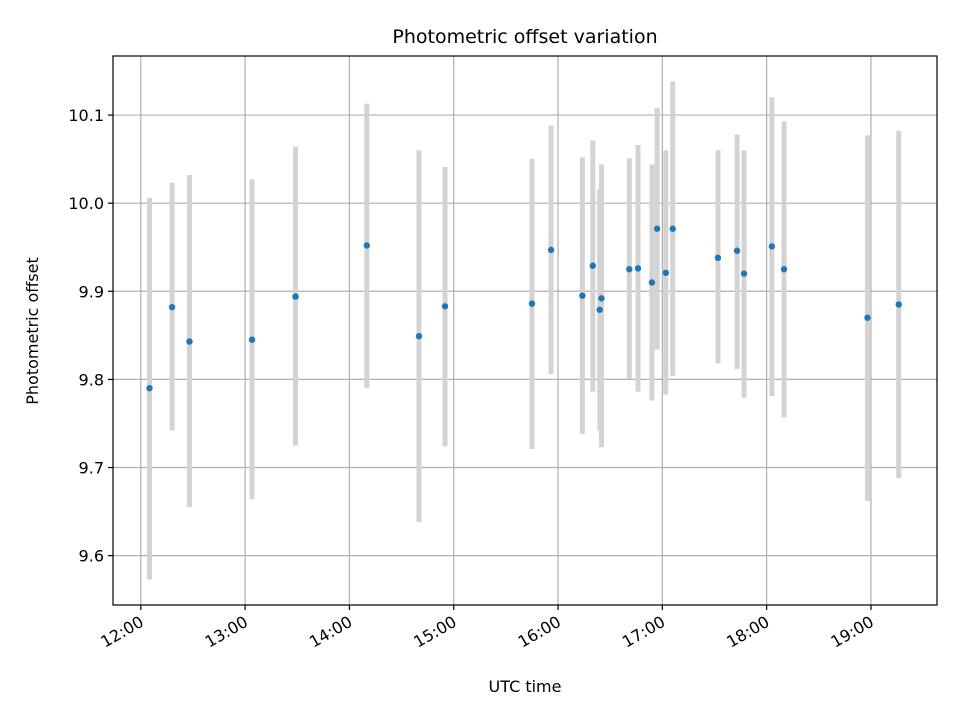  Describe the element at coordinates (91, 291) in the screenshot. I see `y-tick-label: 9.9` at that location.